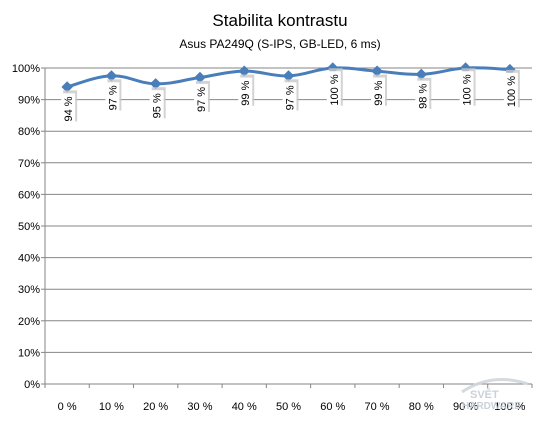  What do you see at coordinates (279, 44) in the screenshot?
I see `chart-subtitle: Asus PA249Q (S-IPS, GB-LED, 6 ms)` at bounding box center [279, 44].